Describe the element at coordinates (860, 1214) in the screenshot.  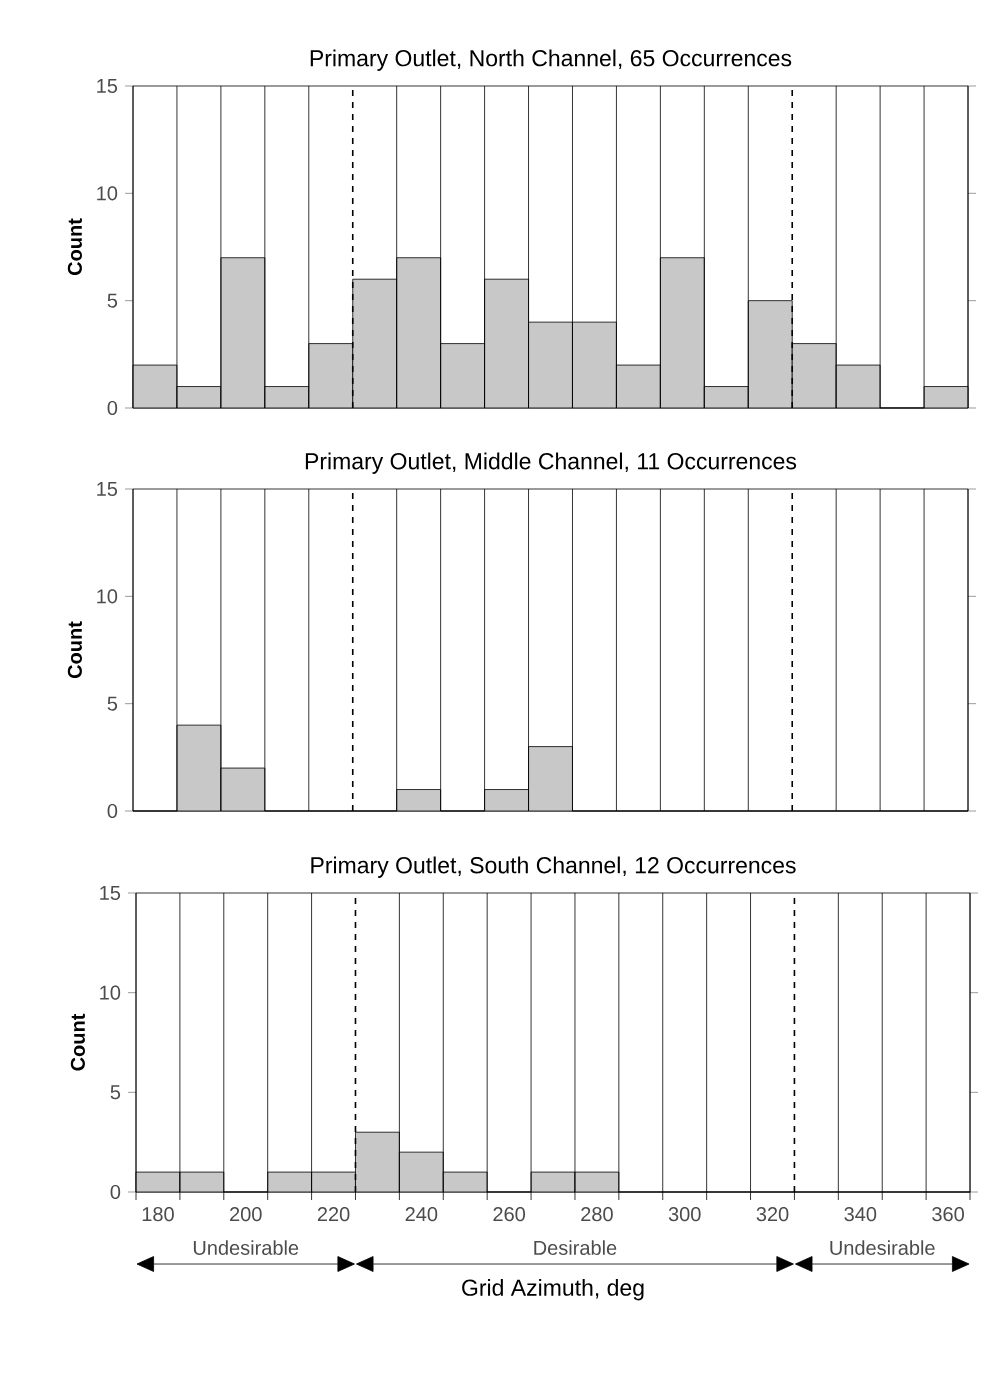
I see `x-tick-label: 340` at that location.